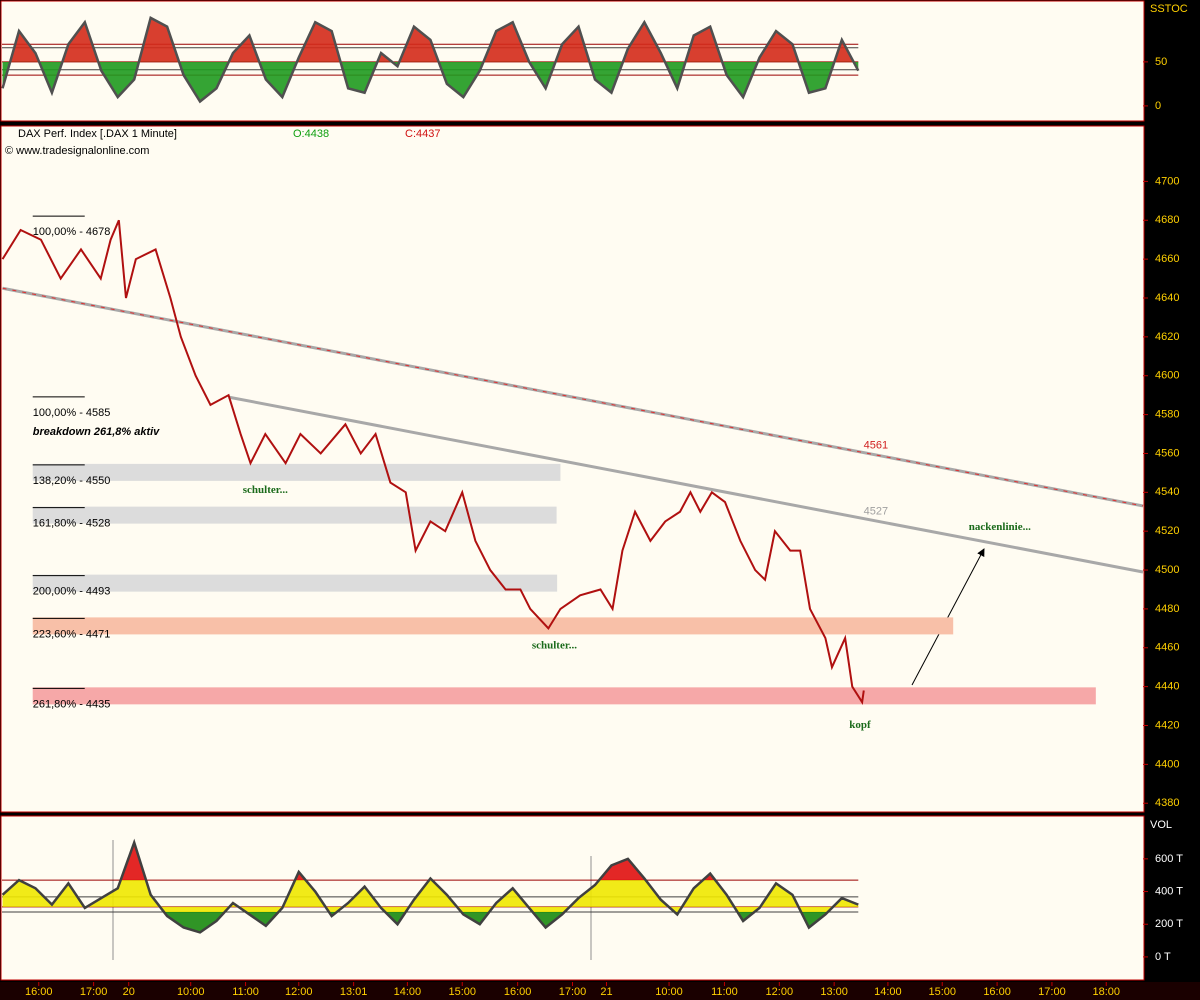 This screenshot has height=1000, width=1200. I want to click on arrow, so click(948, 617).